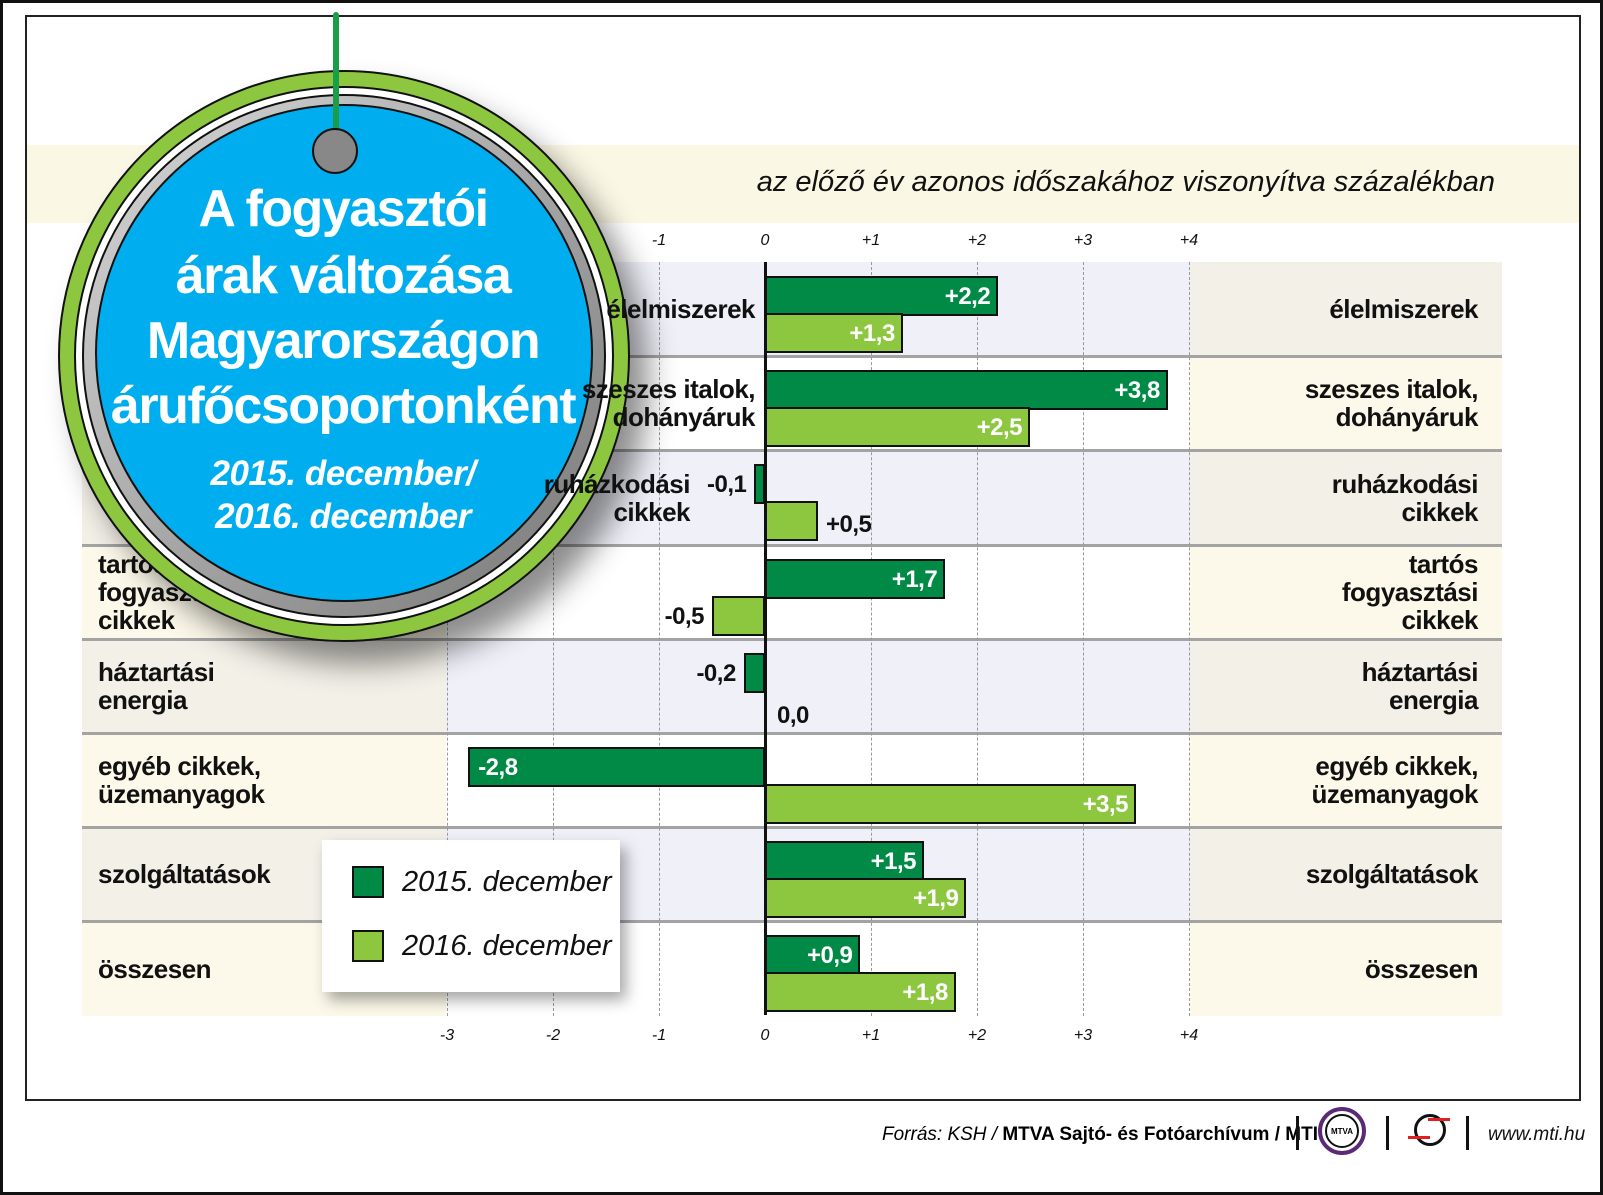  Describe the element at coordinates (871, 1035) in the screenshot. I see `bottom-tick-label: +1` at that location.